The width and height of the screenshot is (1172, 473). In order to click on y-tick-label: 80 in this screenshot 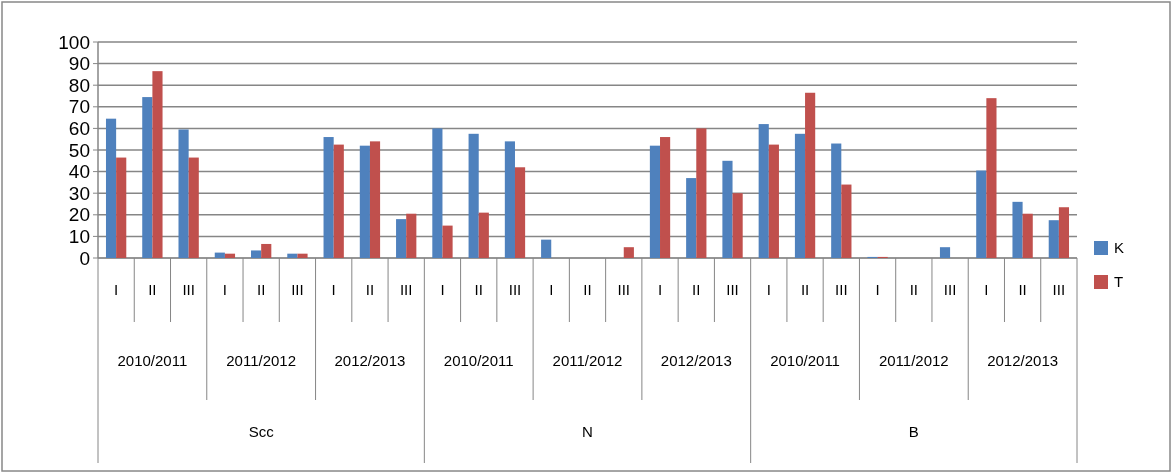, I will do `click(79, 85)`.